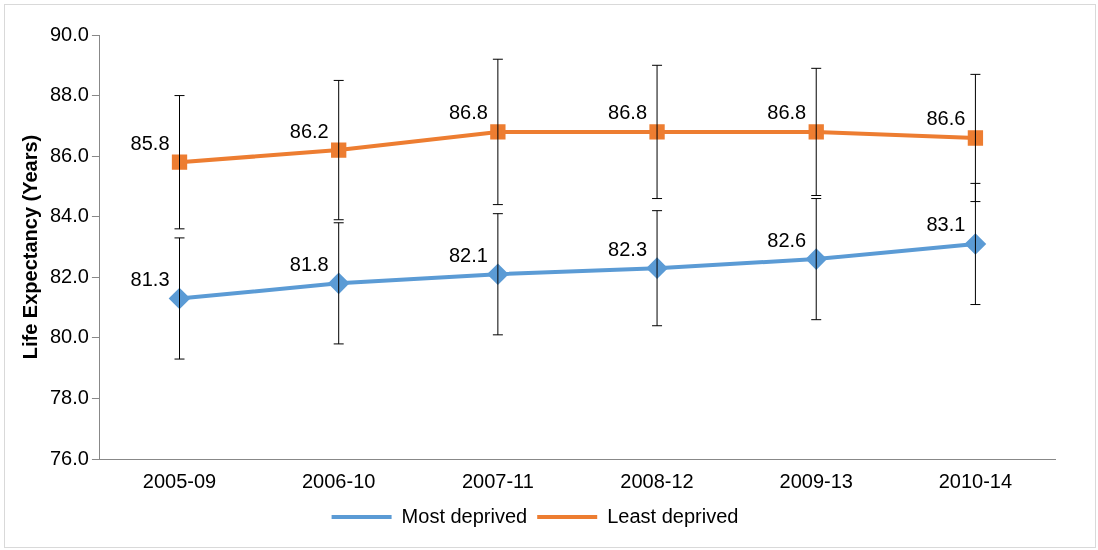  Describe the element at coordinates (338, 480) in the screenshot. I see `x-tick-label: 2006-10` at that location.